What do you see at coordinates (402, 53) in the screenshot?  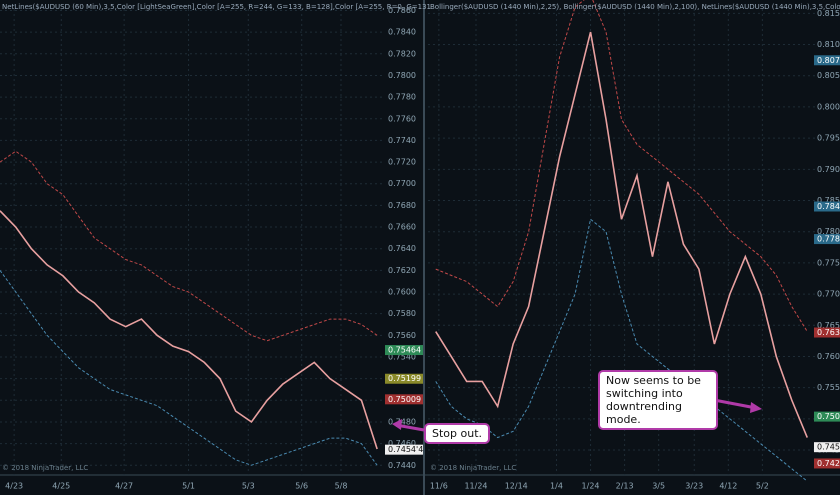 I see `y-tick-label: 0.7820` at bounding box center [402, 53].